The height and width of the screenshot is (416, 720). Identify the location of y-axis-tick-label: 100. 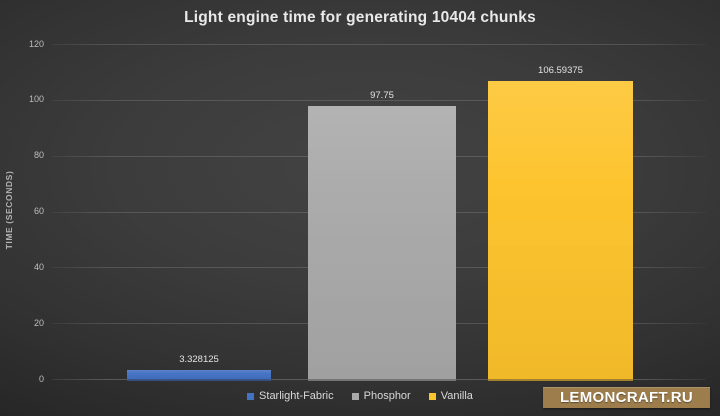
(36, 99).